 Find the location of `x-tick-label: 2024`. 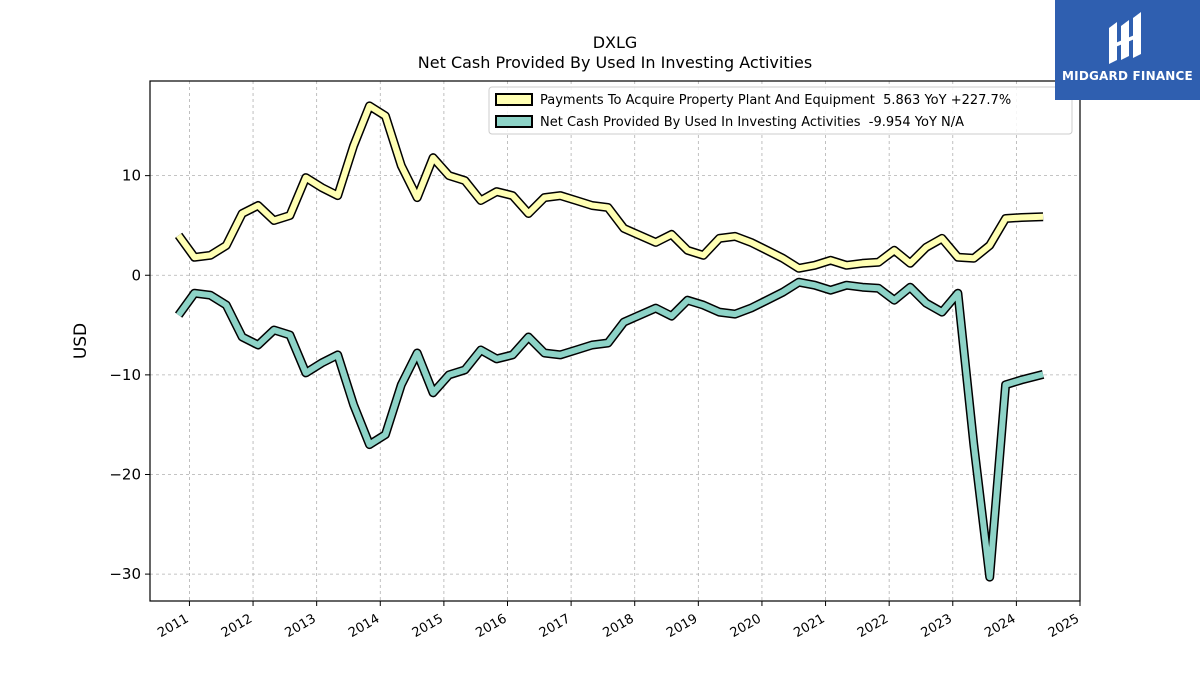

x-tick-label: 2024 is located at coordinates (1000, 626).